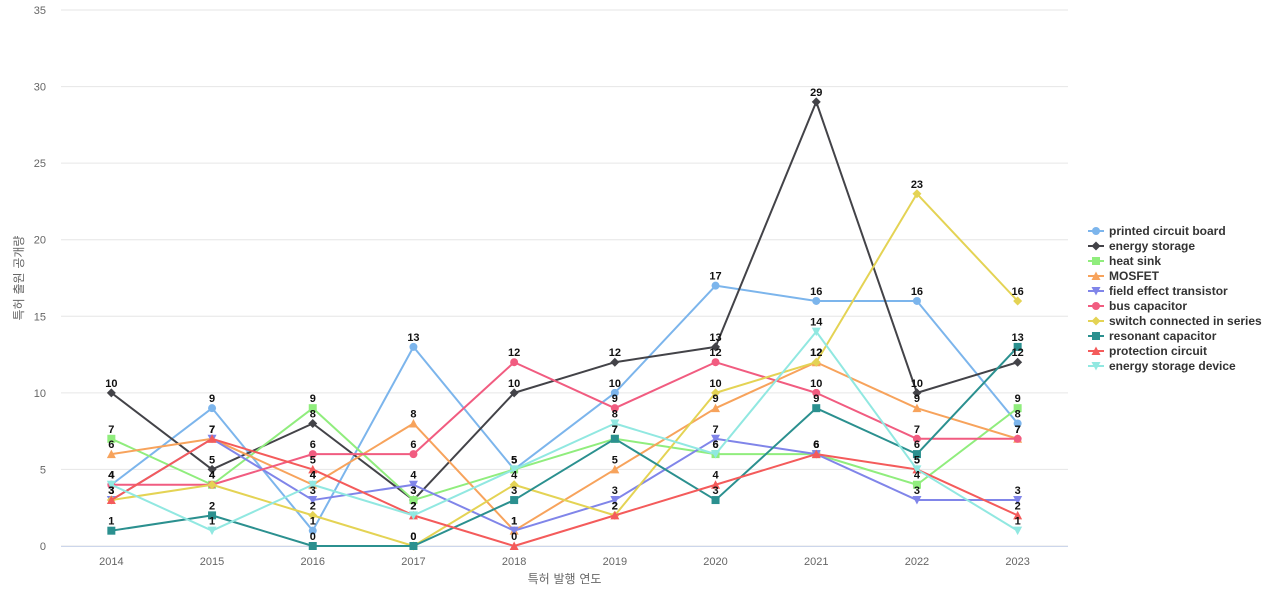  I want to click on x-tick-label: 2019, so click(615, 562).